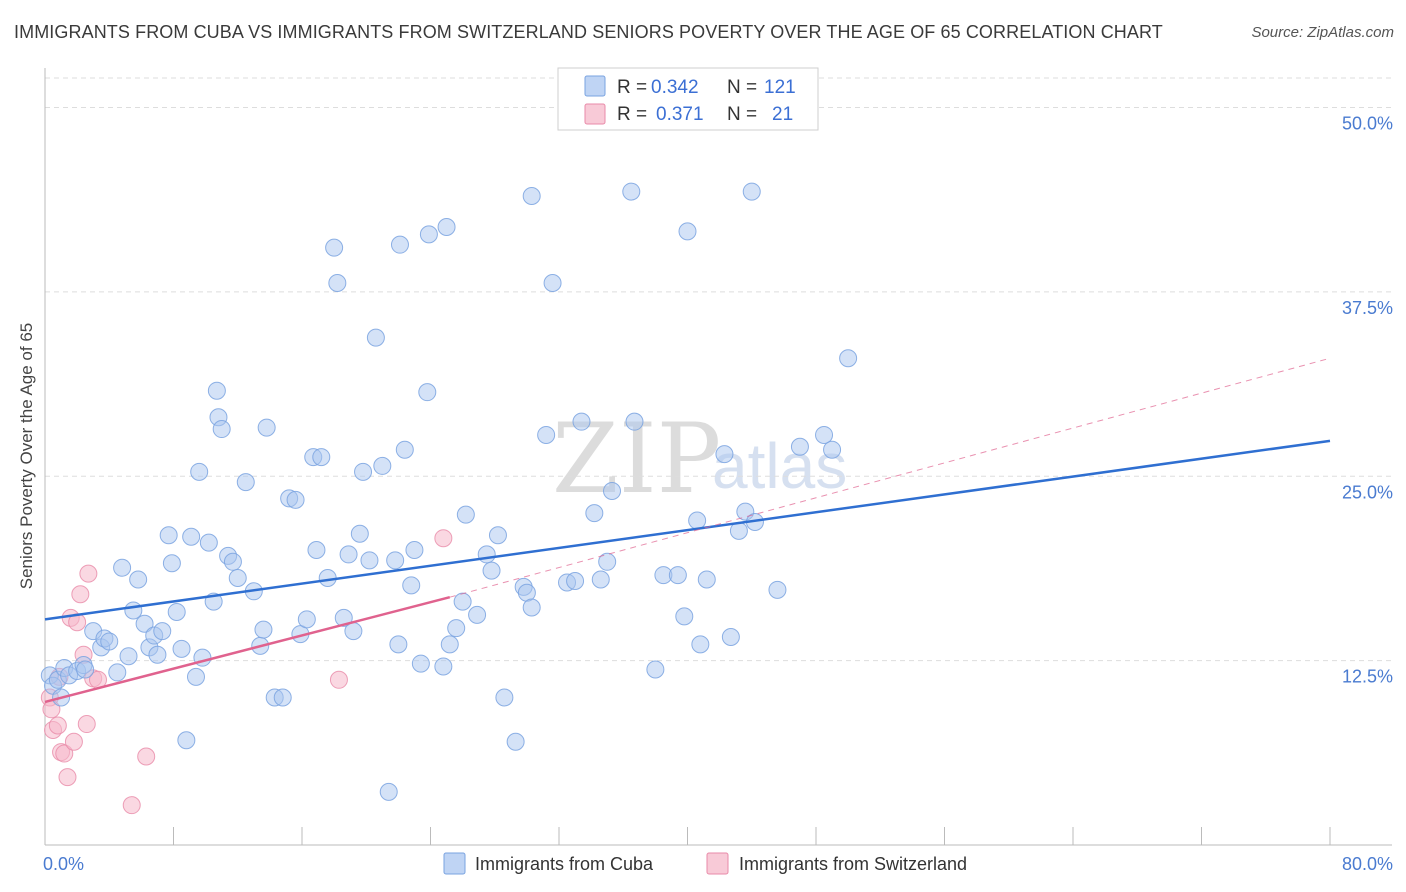 The width and height of the screenshot is (1406, 892). I want to click on x-tick-label-min: 0.0%, so click(63, 864).